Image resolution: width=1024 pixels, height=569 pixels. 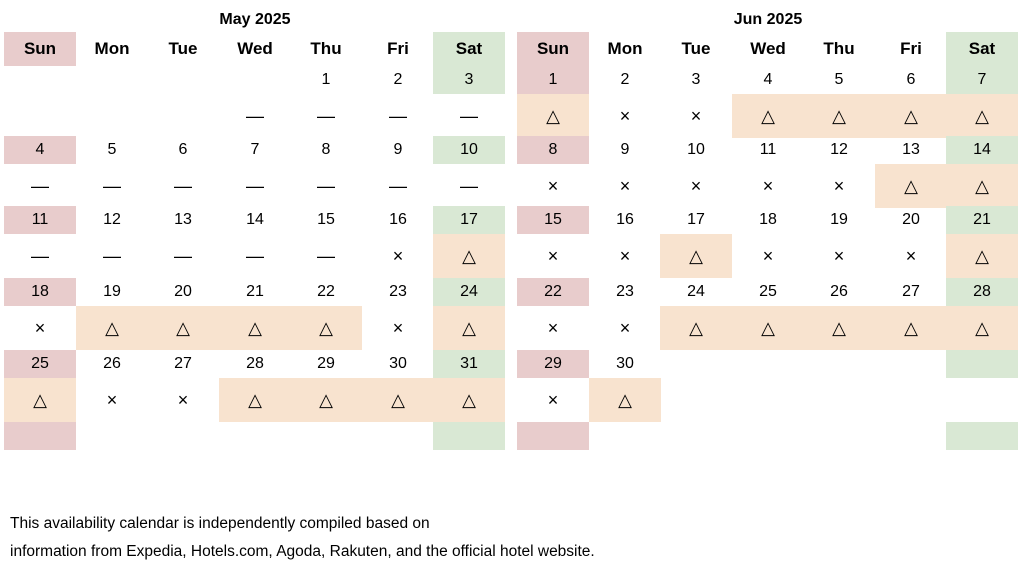 What do you see at coordinates (982, 292) in the screenshot?
I see `day-number: 28` at bounding box center [982, 292].